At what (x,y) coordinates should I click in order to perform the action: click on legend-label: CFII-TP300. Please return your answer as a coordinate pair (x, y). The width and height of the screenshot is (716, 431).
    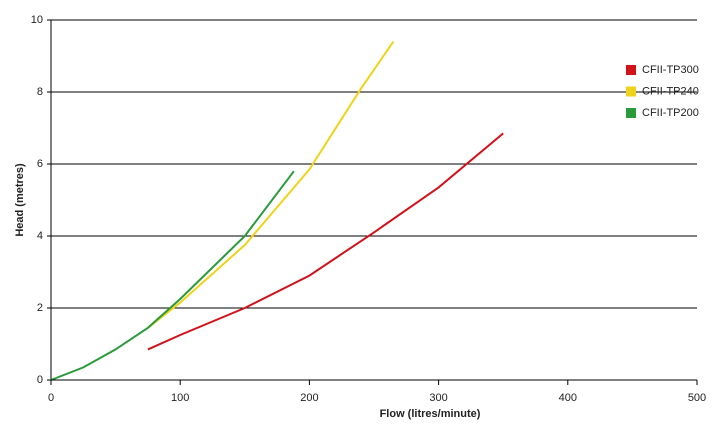
    Looking at the image, I should click on (670, 70).